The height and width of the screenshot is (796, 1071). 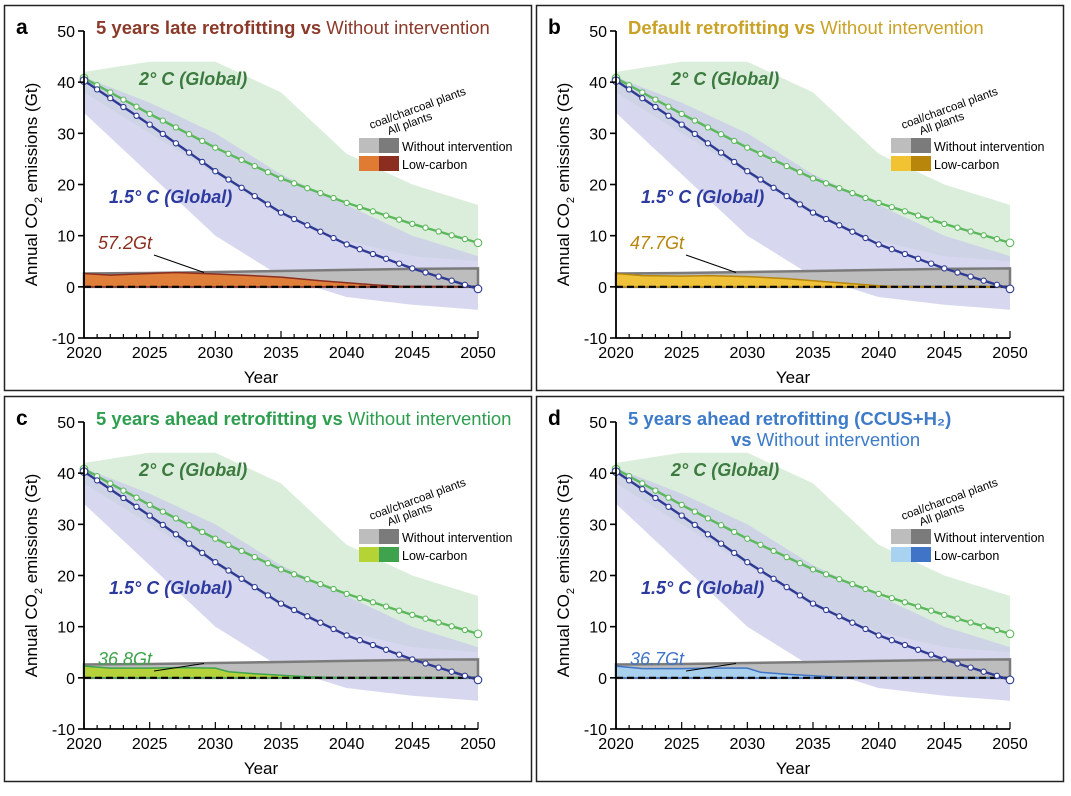 I want to click on y-axis-label-main: Annual CO, so click(x=563, y=635).